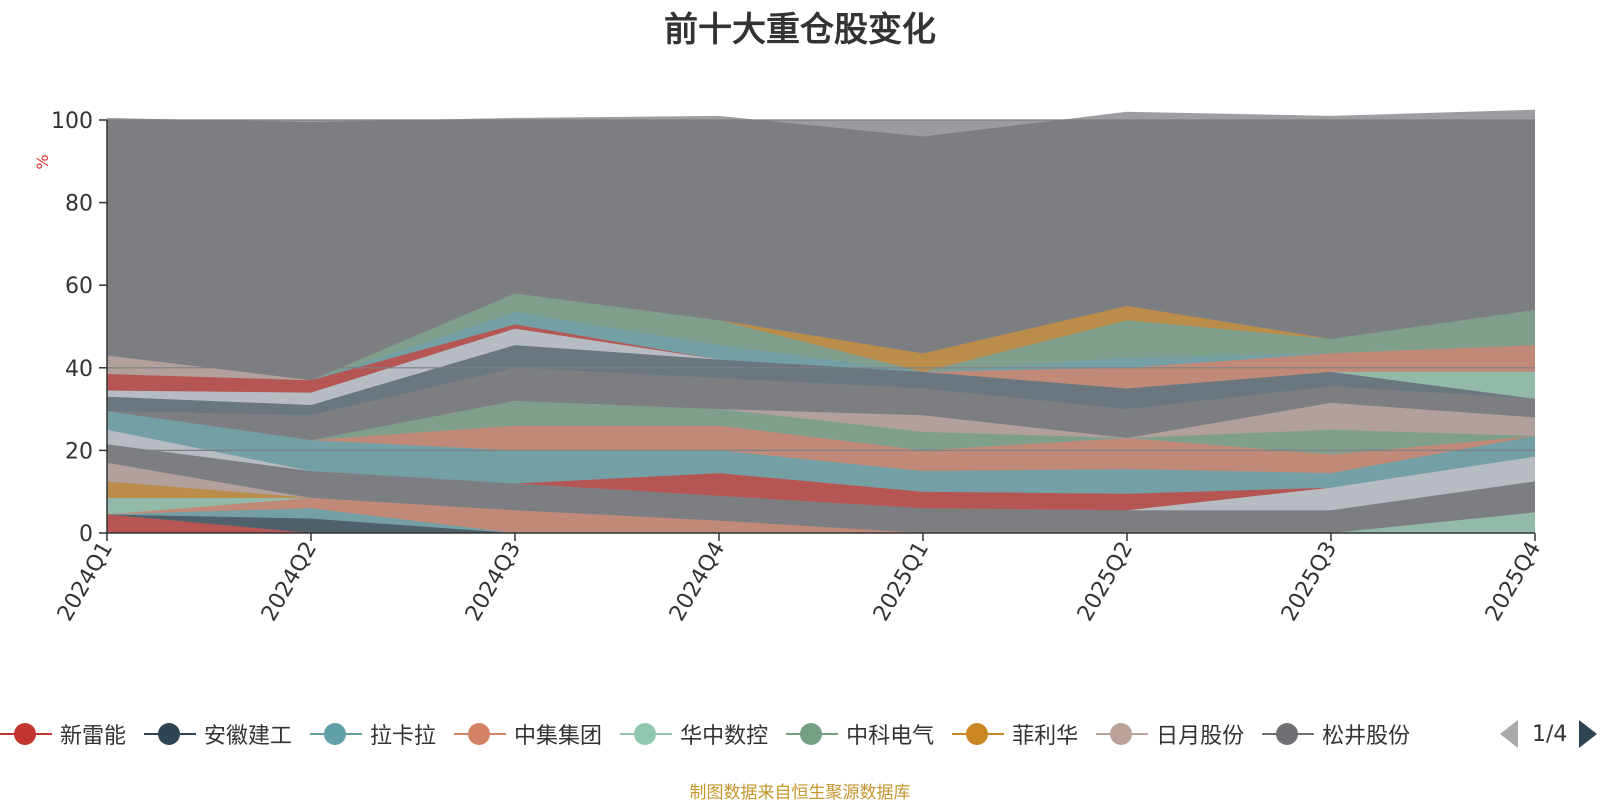 This screenshot has height=803, width=1600. Describe the element at coordinates (1105, 582) in the screenshot. I see `x-tick-label: 2025Q2` at that location.